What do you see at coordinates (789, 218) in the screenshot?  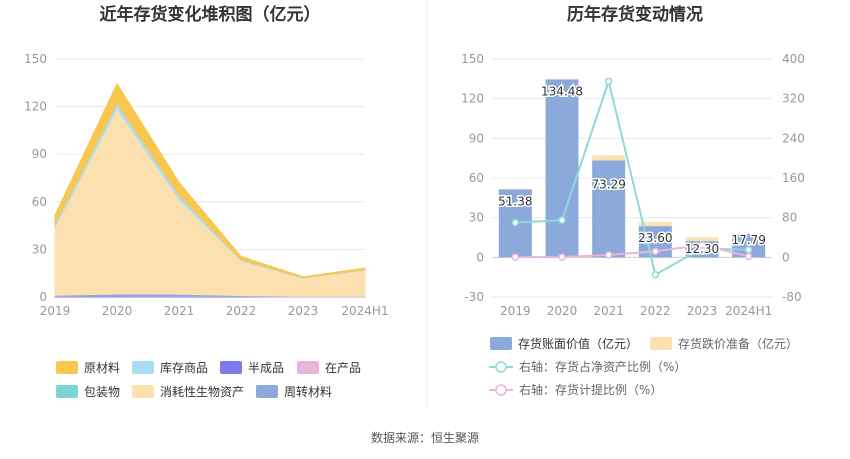 I see `chart2-y2-tick: 80` at bounding box center [789, 218].